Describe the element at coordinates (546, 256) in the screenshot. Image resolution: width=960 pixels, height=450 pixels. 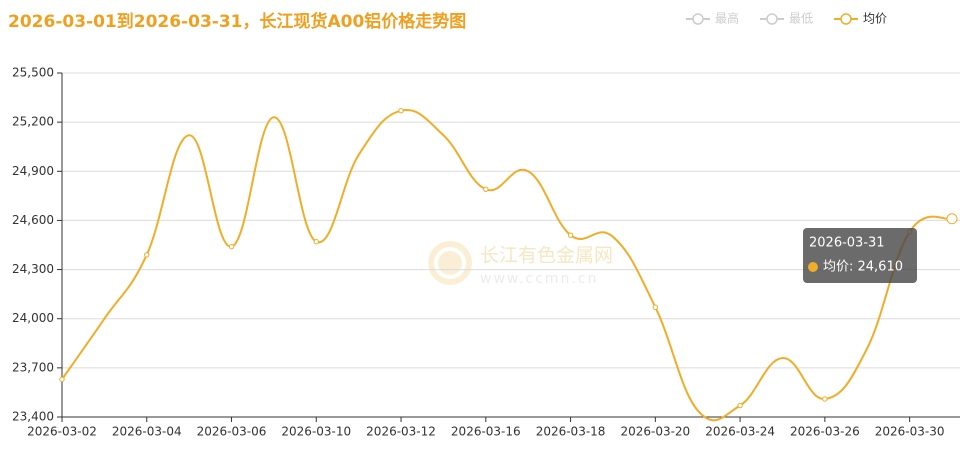
I see `watermark-name: 长江有色金属网` at that location.